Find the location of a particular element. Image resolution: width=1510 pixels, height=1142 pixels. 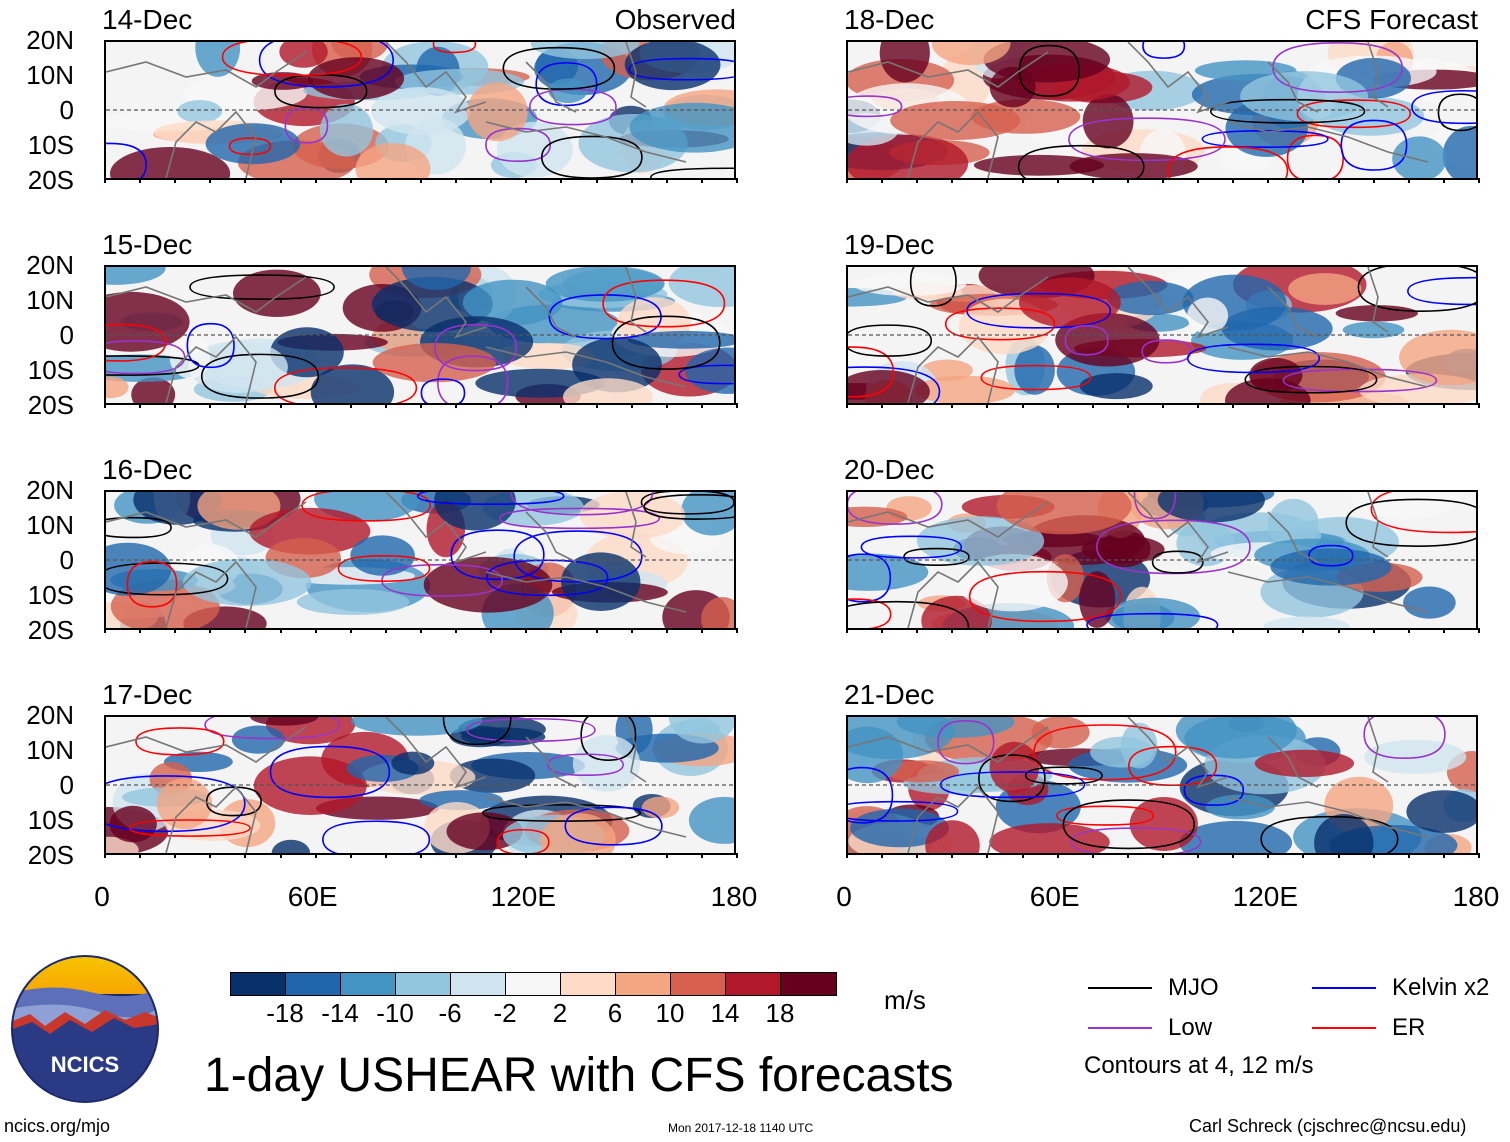

colorbar is located at coordinates (533, 984).